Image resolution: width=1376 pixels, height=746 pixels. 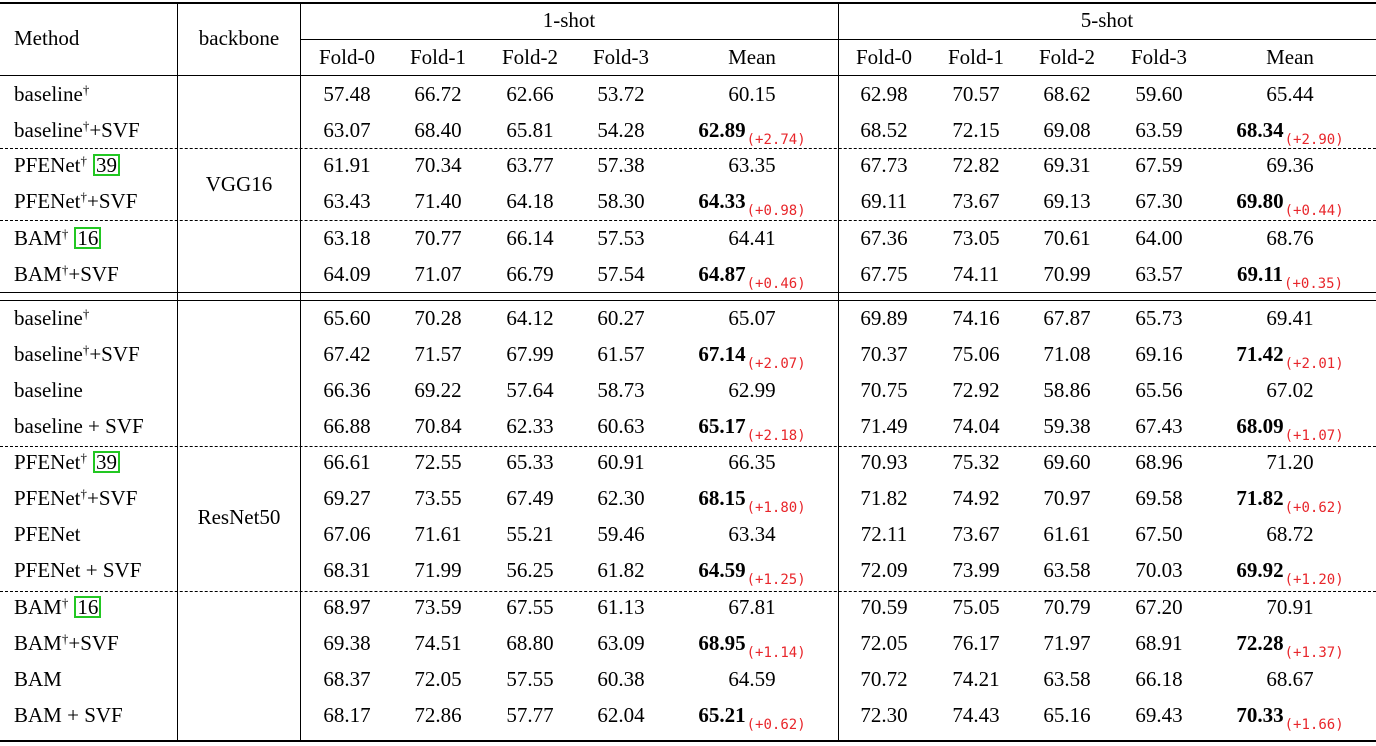 I want to click on mean-1shot-cell: 63.35, so click(x=751, y=165).